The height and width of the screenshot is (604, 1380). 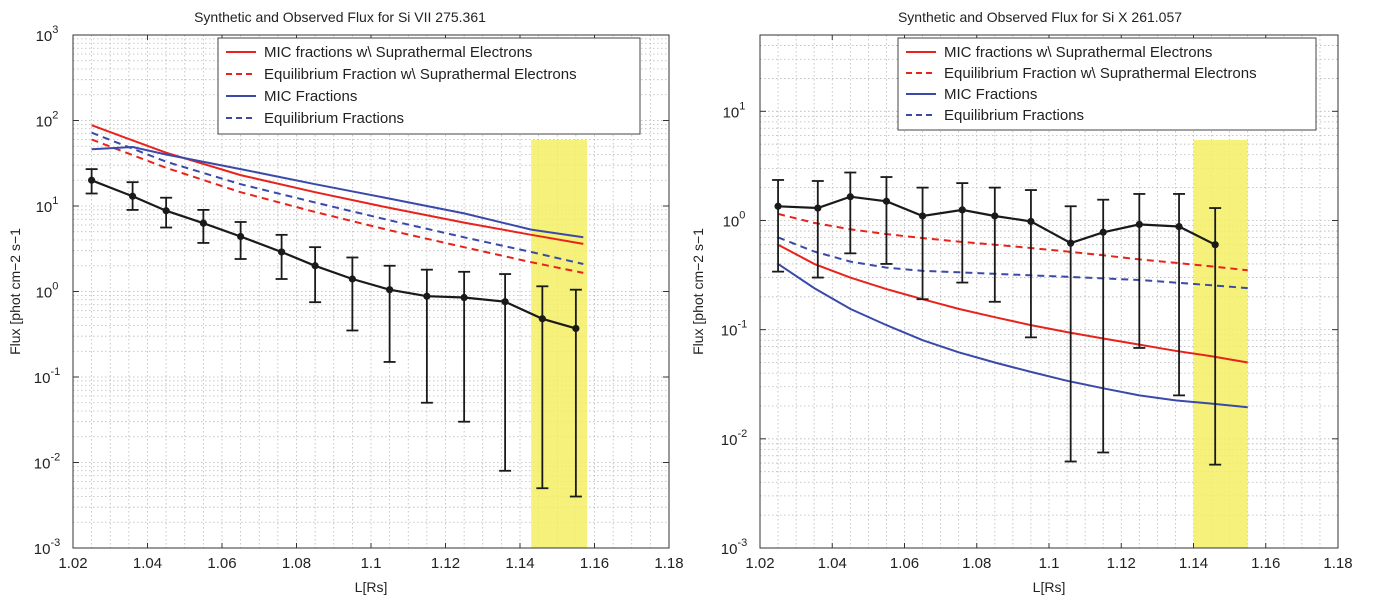 What do you see at coordinates (1265, 563) in the screenshot?
I see `x-tick-label: 1.16` at bounding box center [1265, 563].